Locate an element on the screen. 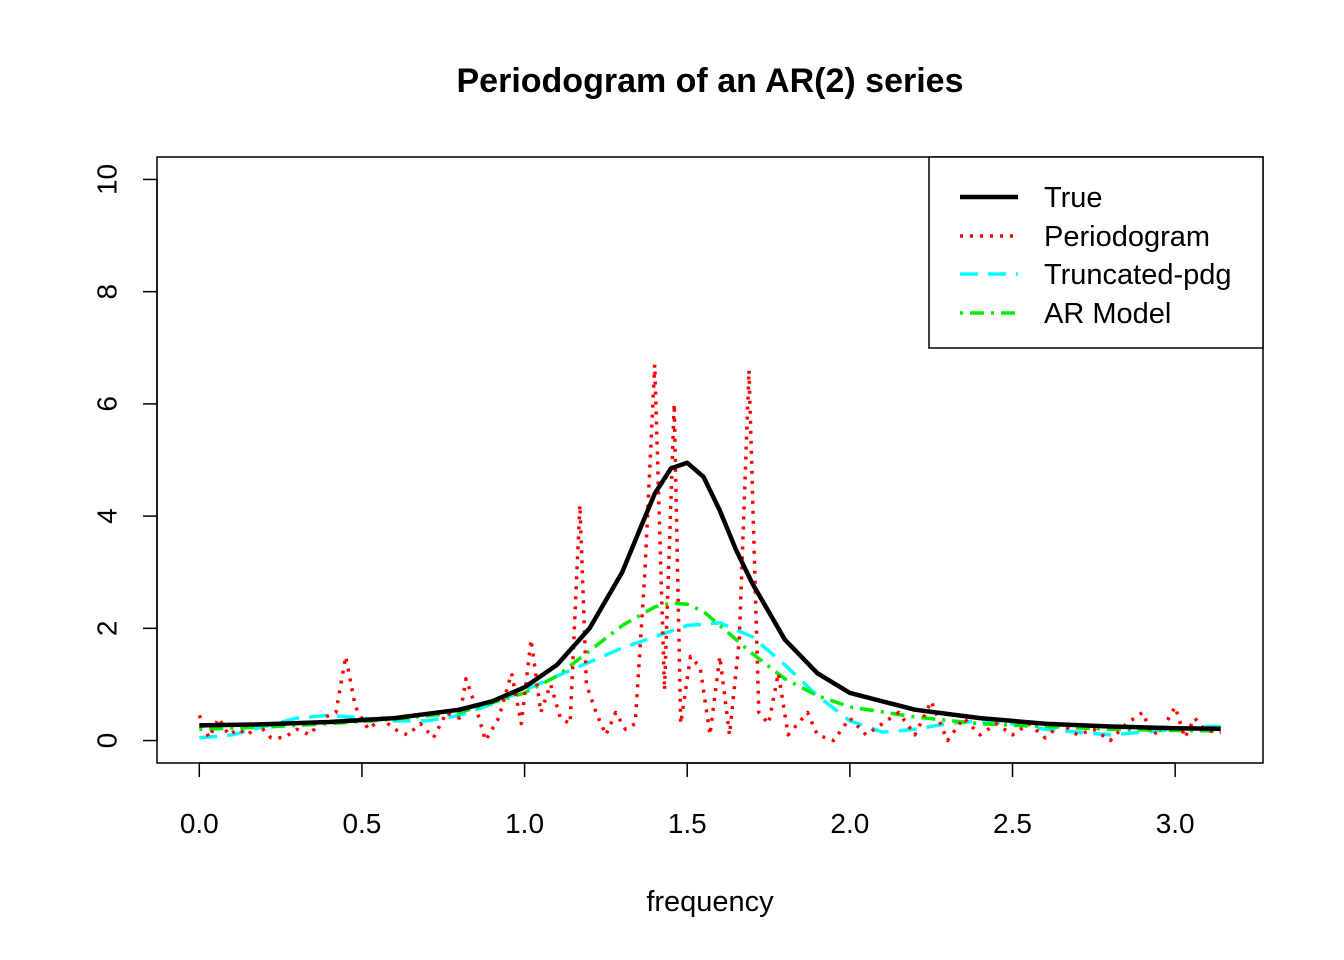  x-tick-label: 0.5 is located at coordinates (361, 823).